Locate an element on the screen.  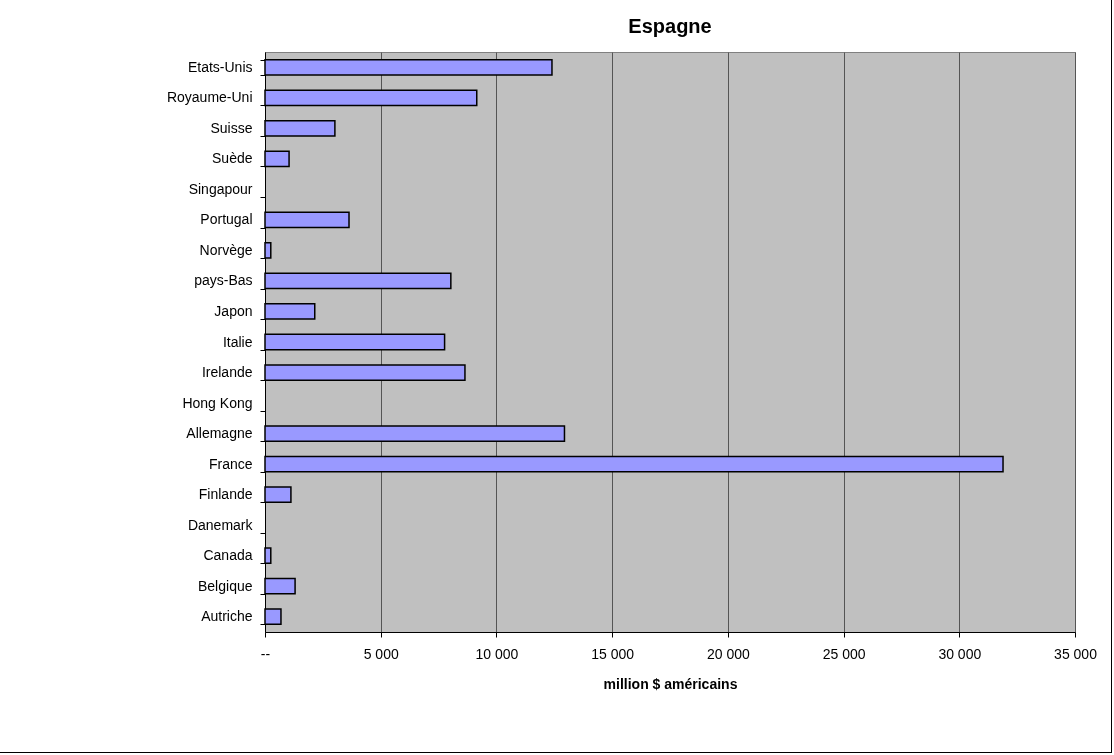
y-tick-label: Autriche is located at coordinates (227, 616).